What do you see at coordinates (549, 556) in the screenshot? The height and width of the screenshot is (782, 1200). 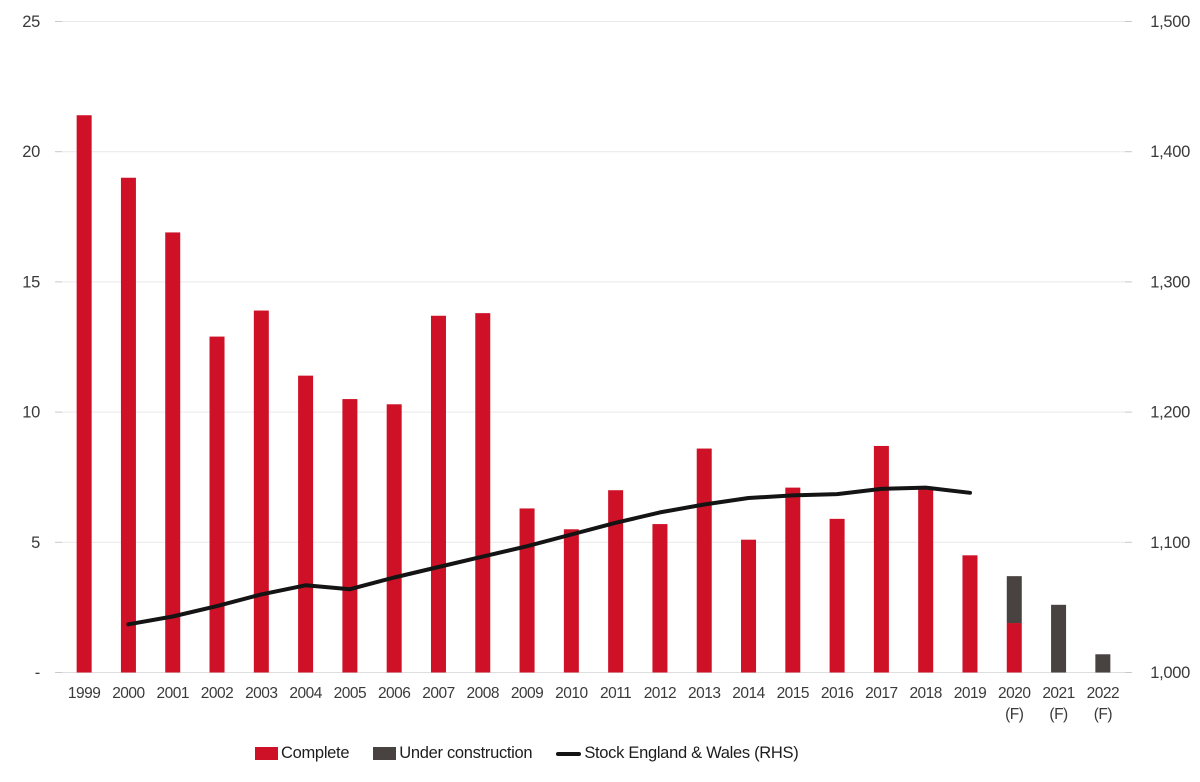 I see `stock-line` at bounding box center [549, 556].